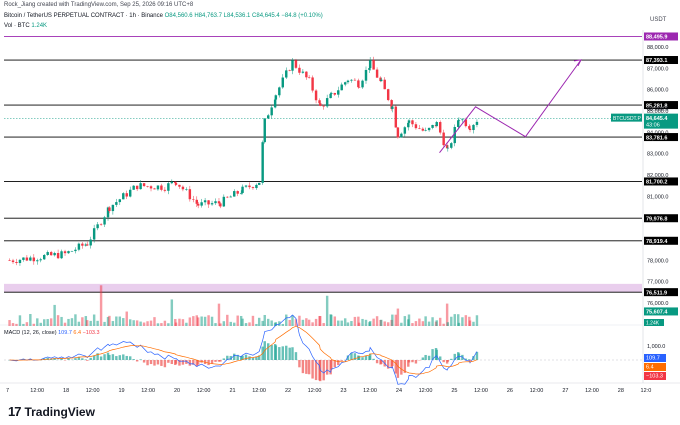  I want to click on y-tick-label: 82,000.0, so click(657, 176).